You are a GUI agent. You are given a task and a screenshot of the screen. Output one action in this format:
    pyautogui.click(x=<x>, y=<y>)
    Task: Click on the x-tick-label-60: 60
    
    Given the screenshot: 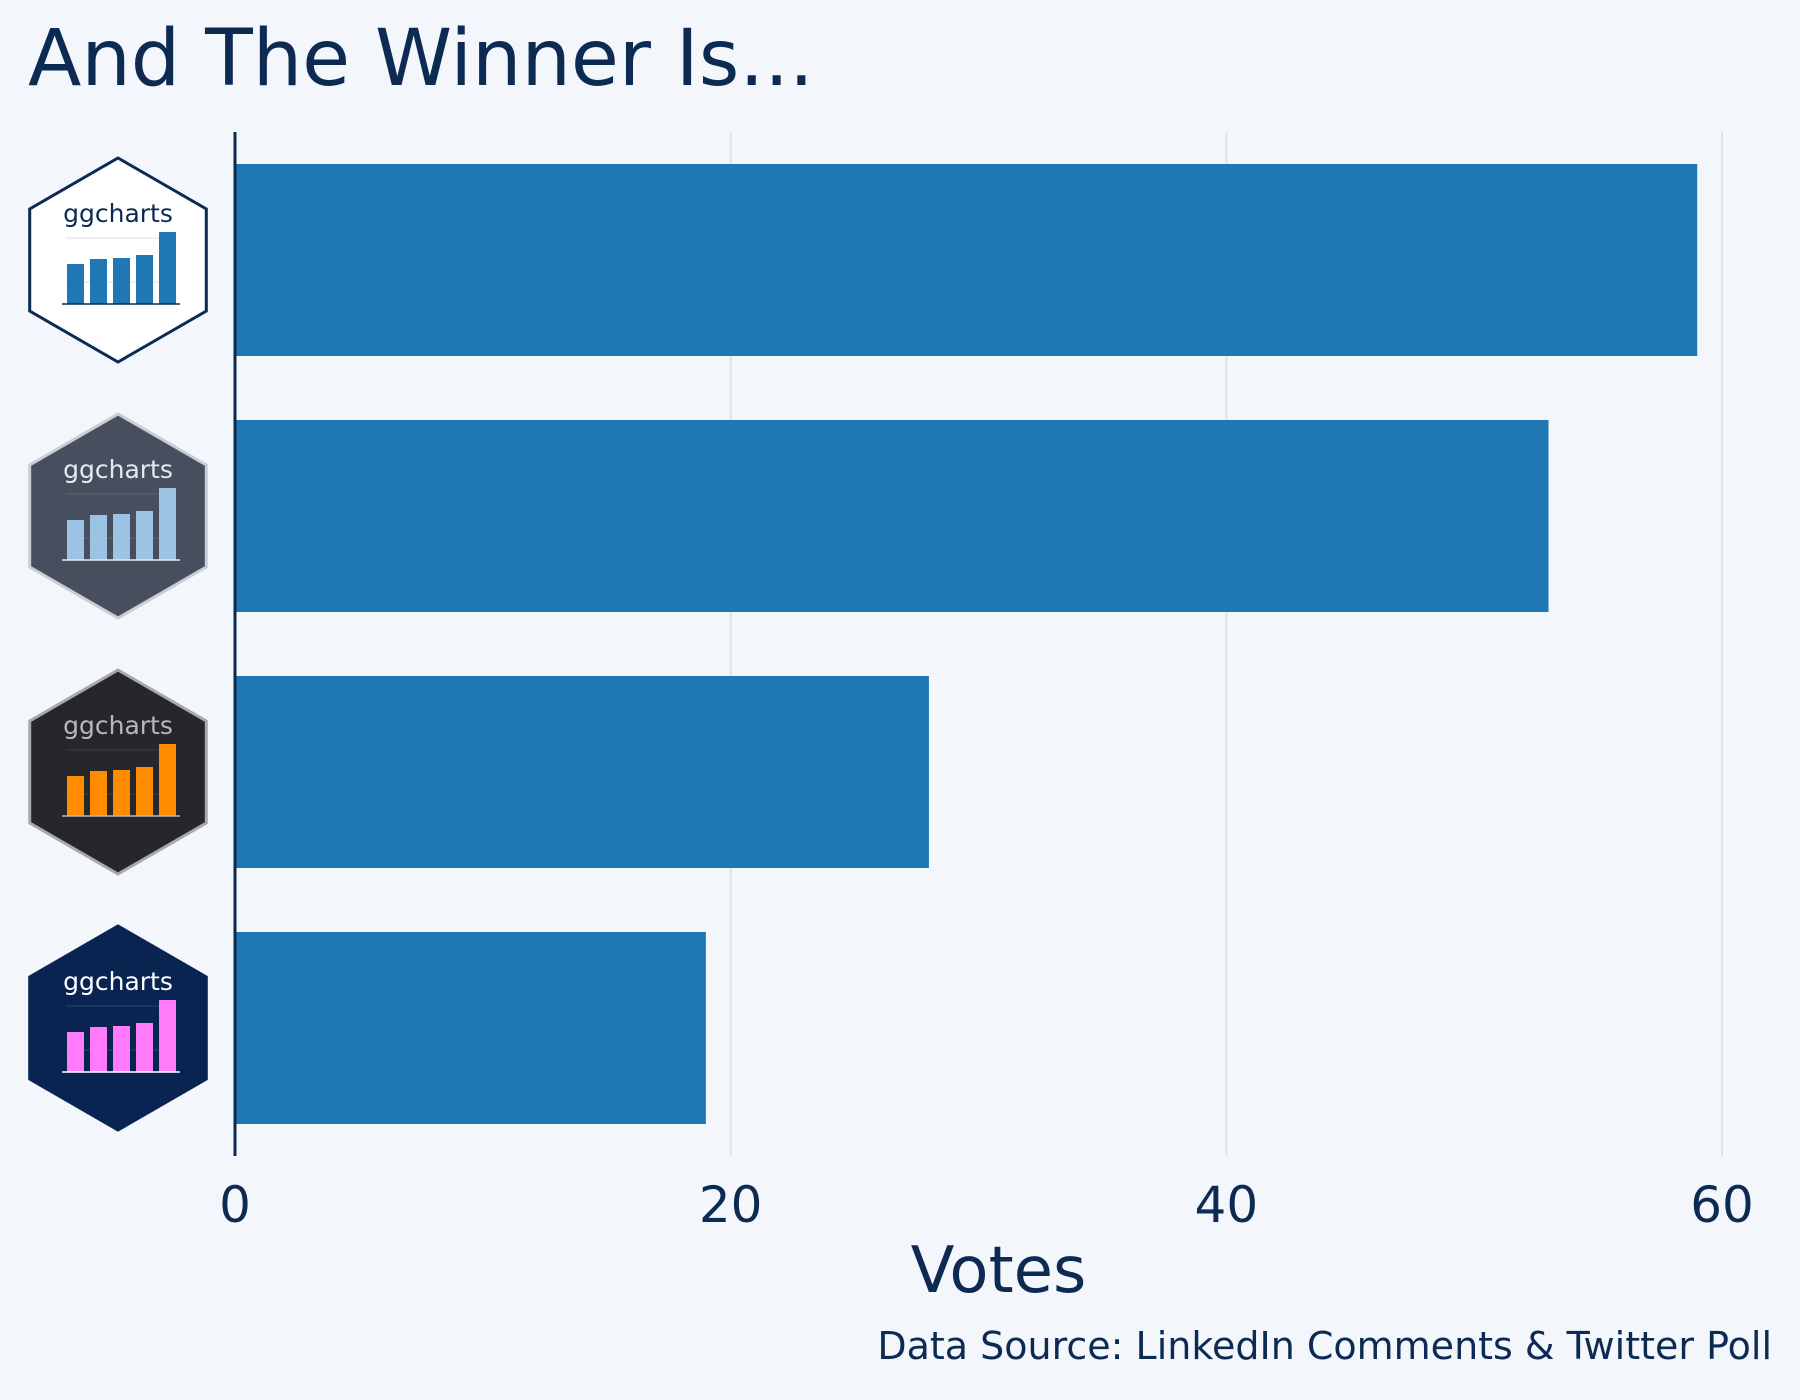 What is the action you would take?
    pyautogui.click(x=1722, y=1205)
    